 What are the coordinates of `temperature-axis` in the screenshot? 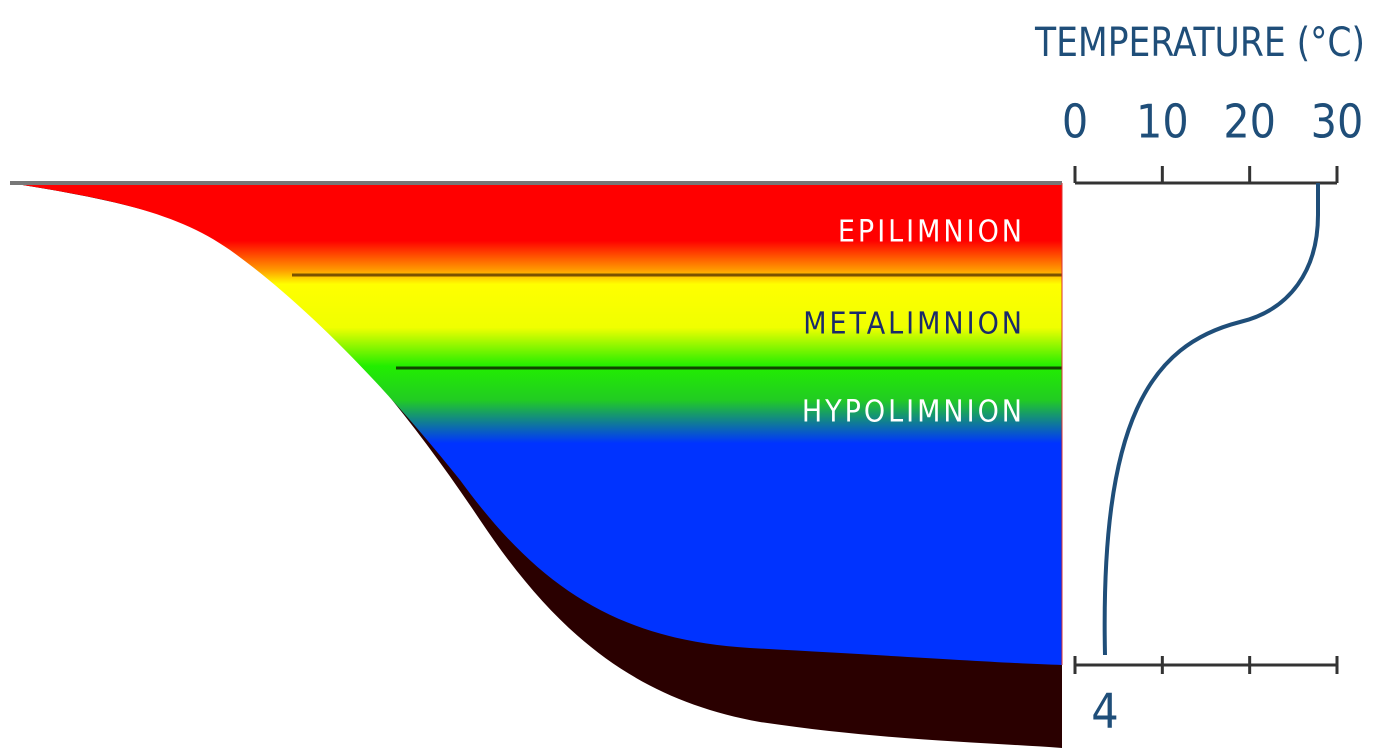 It's located at (1206, 424).